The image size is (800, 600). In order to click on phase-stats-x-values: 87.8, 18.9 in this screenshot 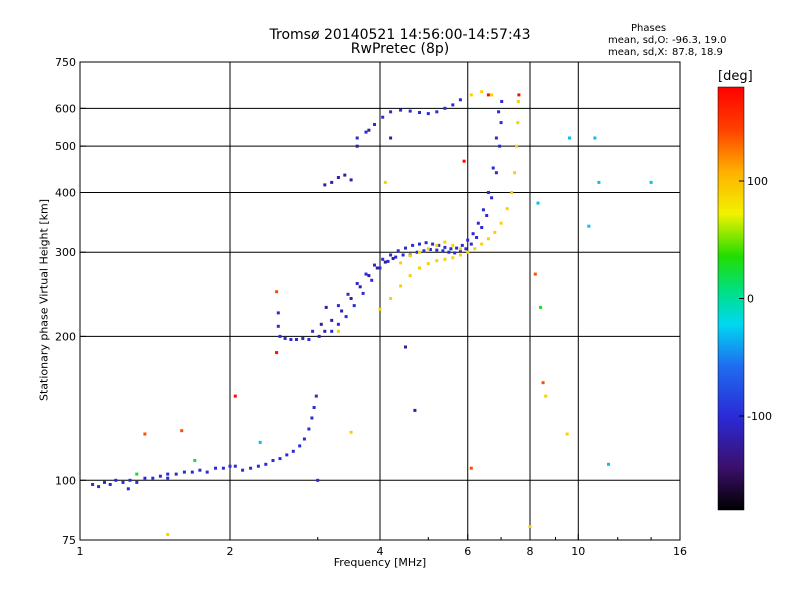, I will do `click(697, 52)`.